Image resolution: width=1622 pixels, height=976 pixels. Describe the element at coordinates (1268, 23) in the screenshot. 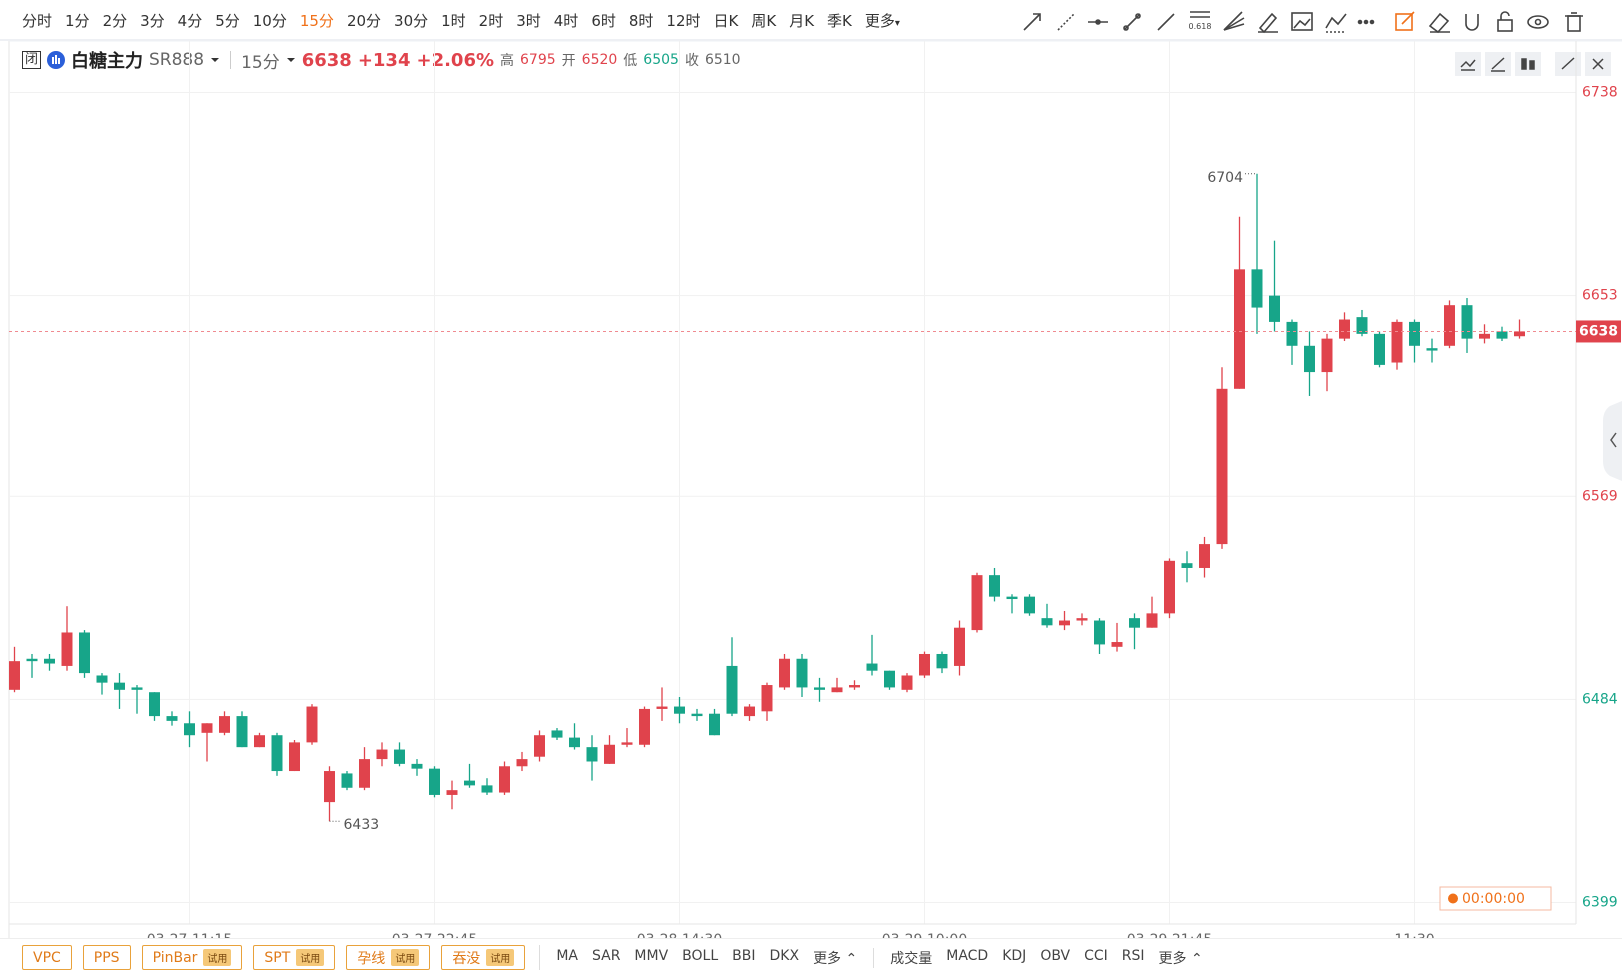

I see `tool-brush` at that location.